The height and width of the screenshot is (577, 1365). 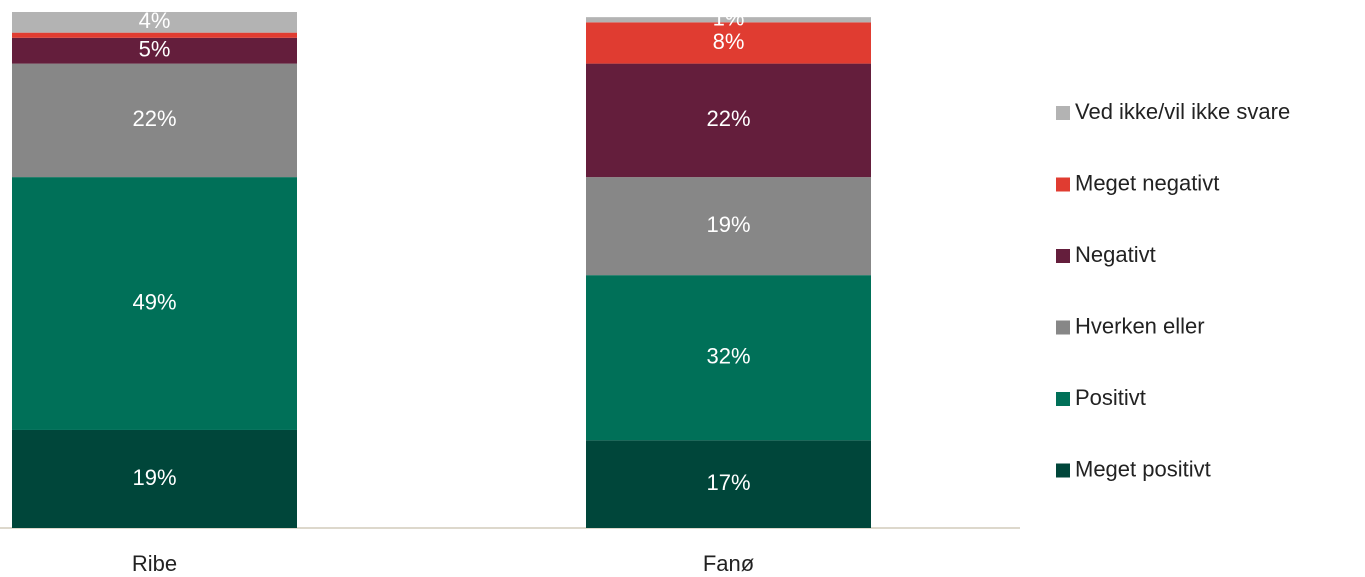 I want to click on data-label: 8%, so click(x=729, y=41).